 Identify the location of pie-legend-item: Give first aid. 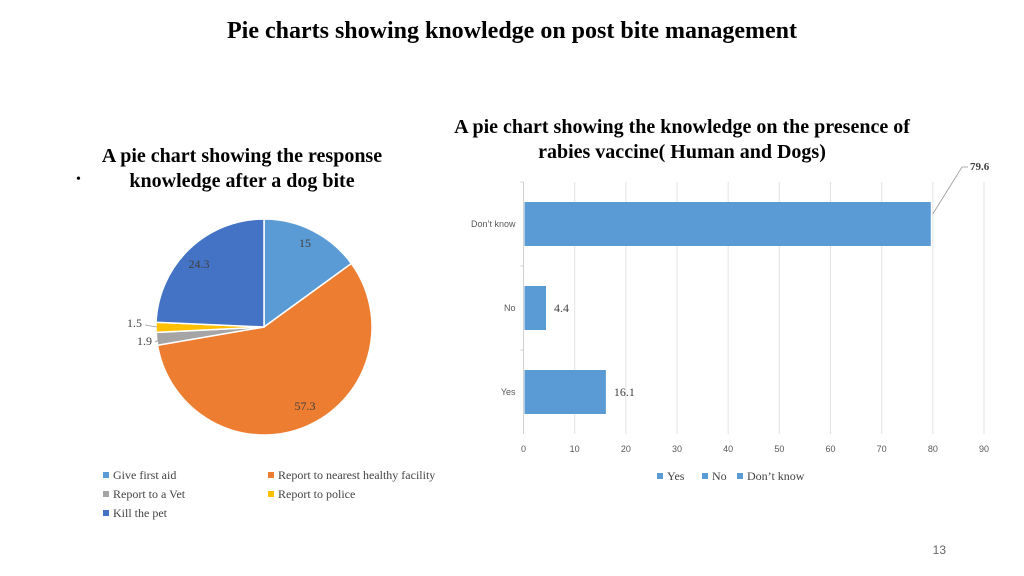
(139, 475).